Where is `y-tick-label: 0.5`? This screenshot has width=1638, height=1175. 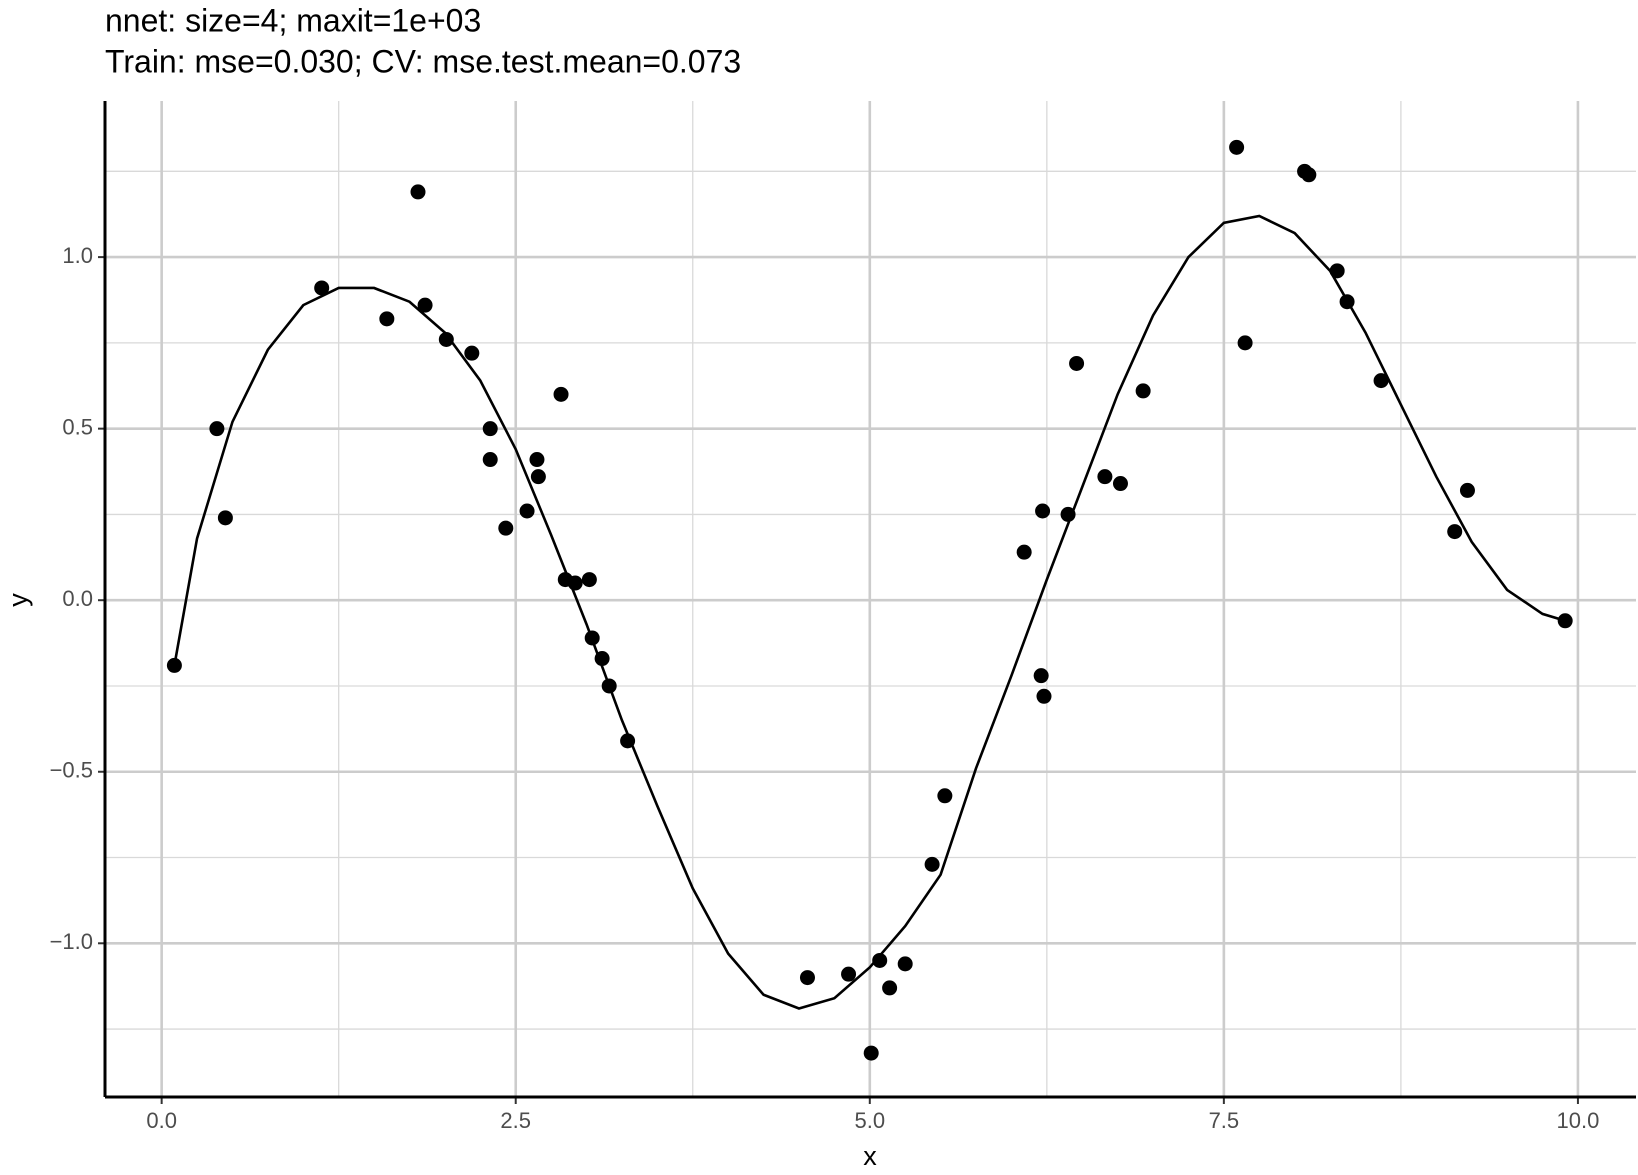
y-tick-label: 0.5 is located at coordinates (77, 426).